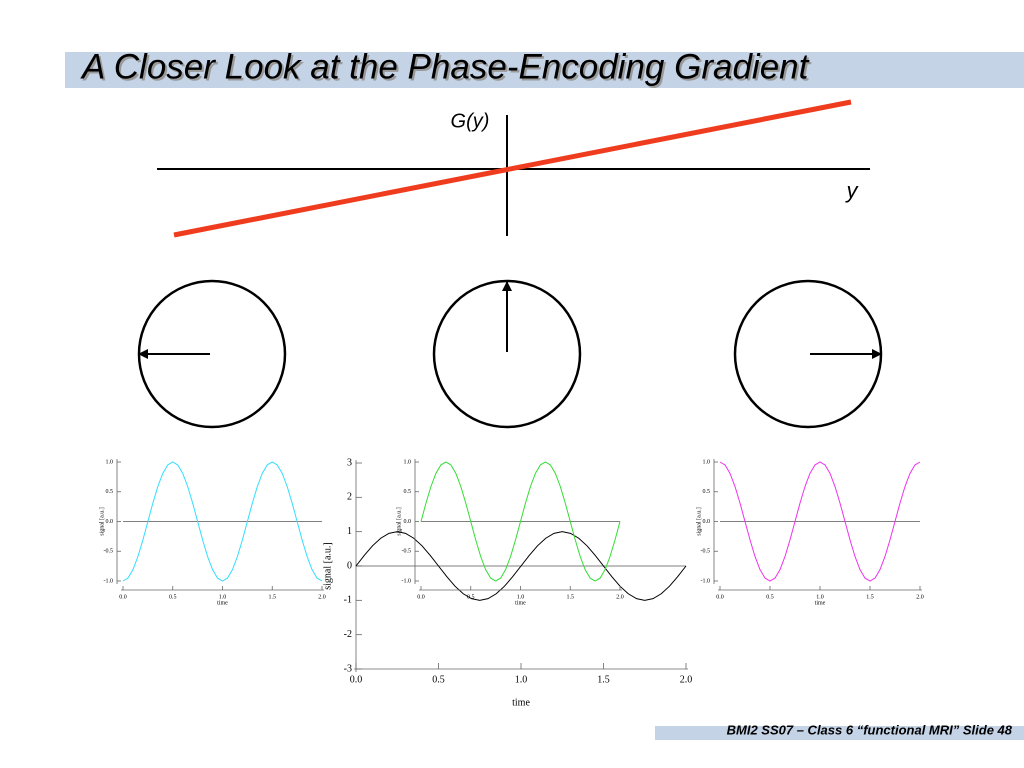 The image size is (1024, 768). Describe the element at coordinates (512, 168) in the screenshot. I see `gradient-line` at that location.